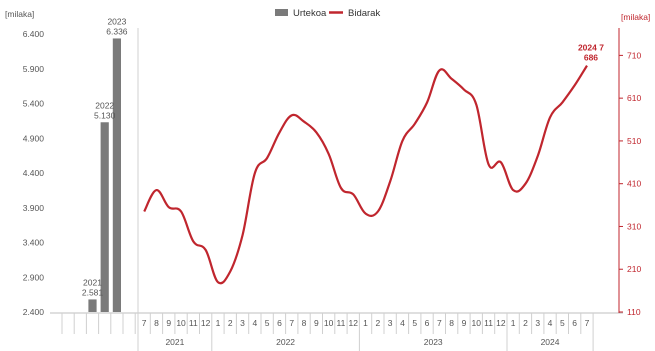 This screenshot has width=655, height=351. I want to click on year-labels: 2021 2022 2023 2024, so click(362, 342).